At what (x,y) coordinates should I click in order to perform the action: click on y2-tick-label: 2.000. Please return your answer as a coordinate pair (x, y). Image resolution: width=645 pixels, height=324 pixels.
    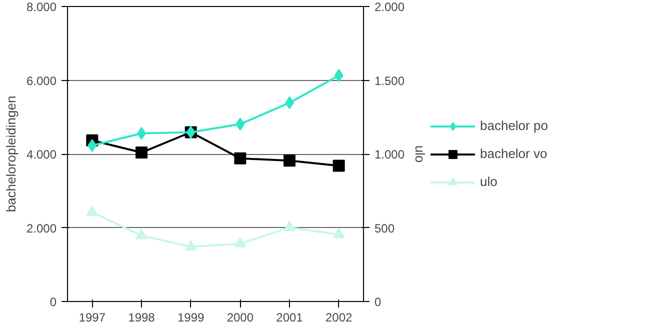
    Looking at the image, I should click on (389, 7).